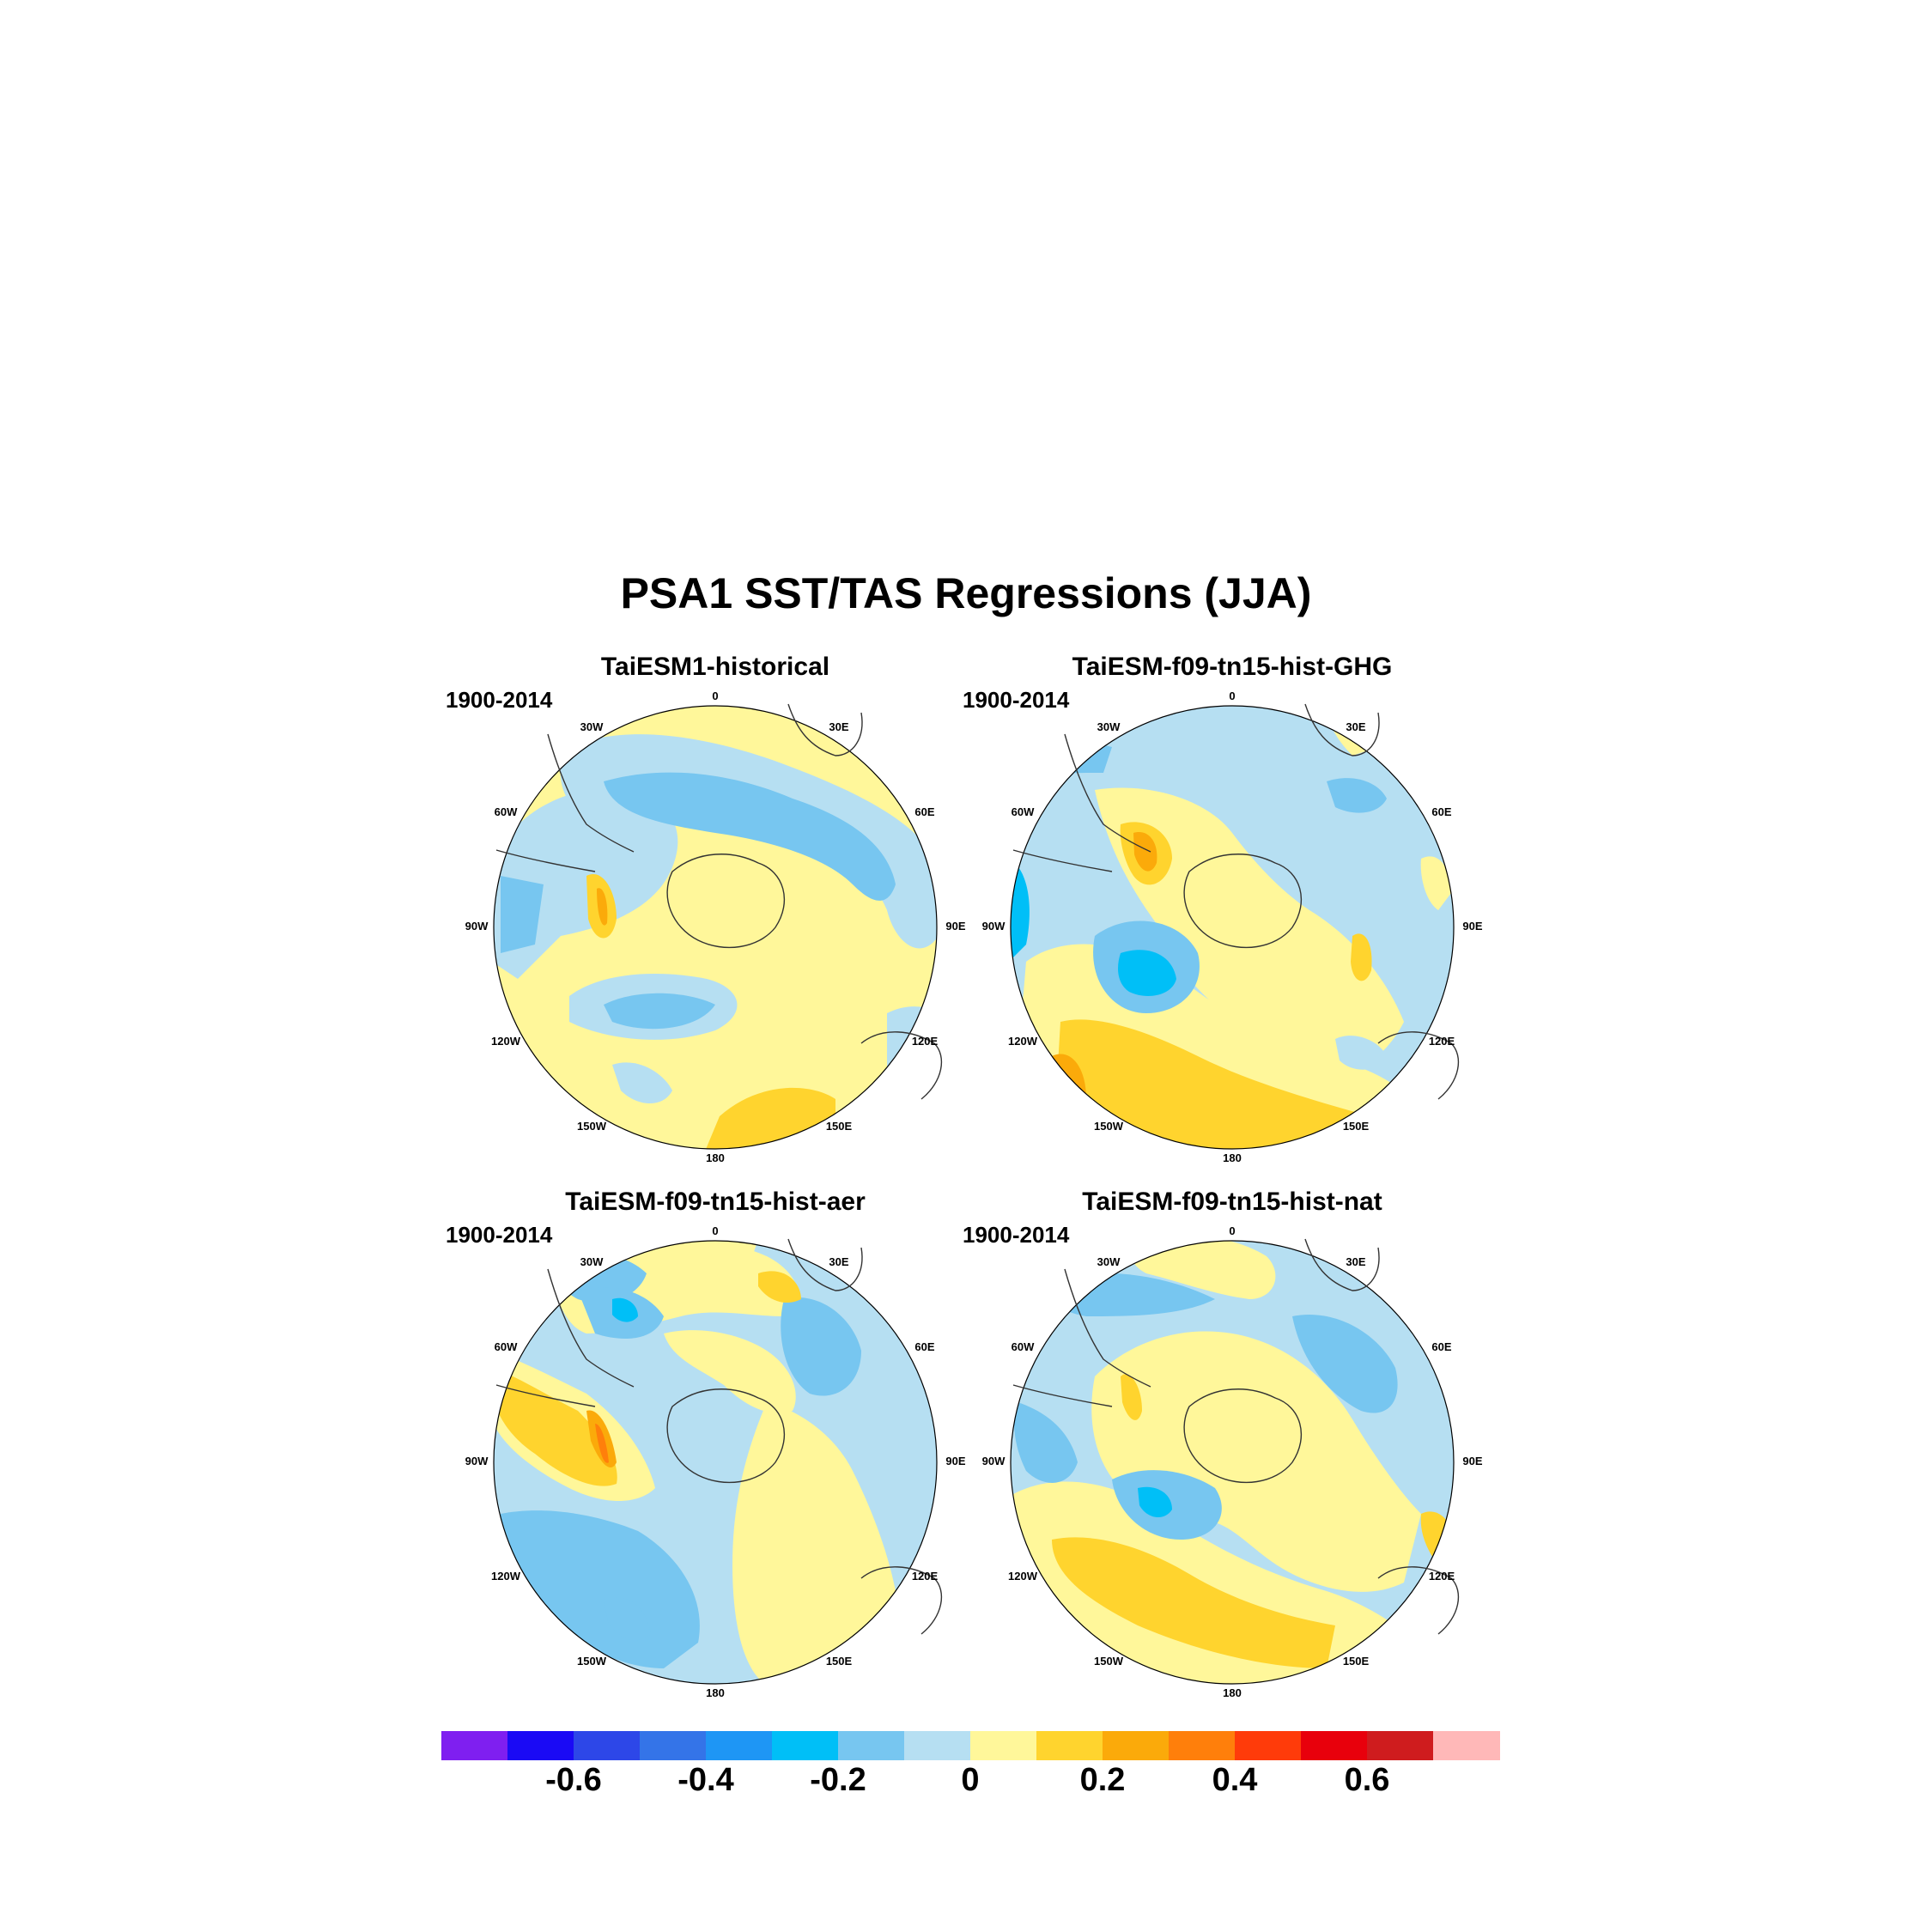 Image resolution: width=1932 pixels, height=1932 pixels. Describe the element at coordinates (1232, 1202) in the screenshot. I see `panel-title: TaiESM-f09-tn15-hist-nat` at that location.